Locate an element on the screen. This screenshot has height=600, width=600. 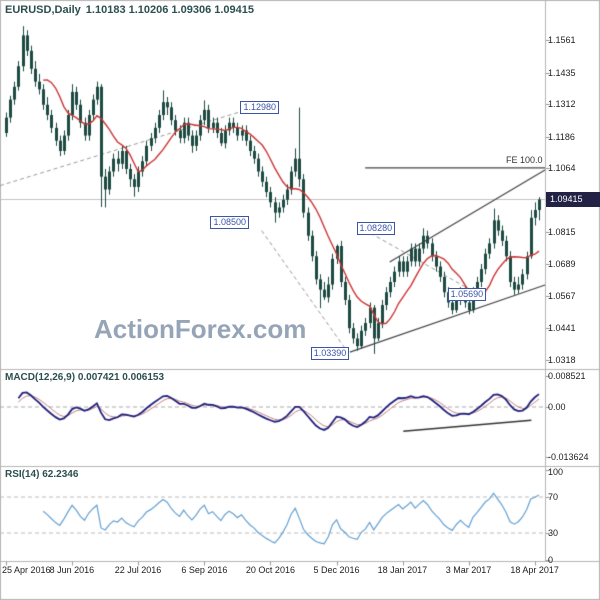
symbol-timeframe-label: EURUSD,Daily is located at coordinates (43, 10).